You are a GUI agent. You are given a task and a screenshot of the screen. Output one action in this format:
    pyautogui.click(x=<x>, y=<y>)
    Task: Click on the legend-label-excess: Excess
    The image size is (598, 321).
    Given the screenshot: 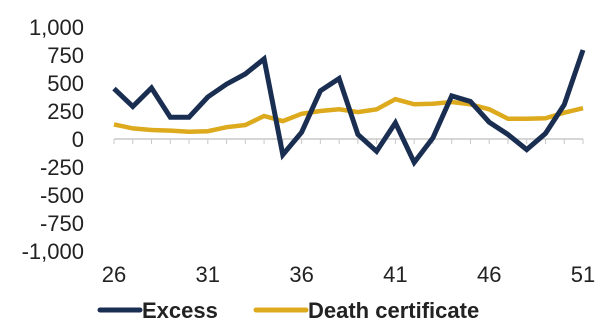 What is the action you would take?
    pyautogui.click(x=180, y=309)
    